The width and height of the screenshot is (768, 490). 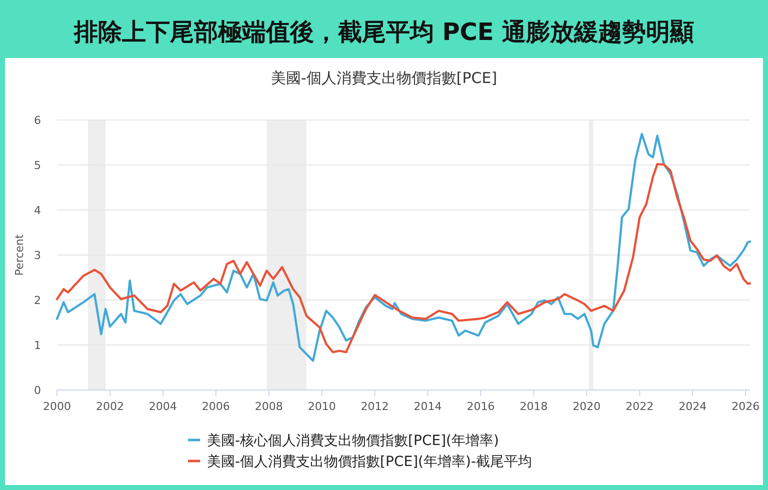 I want to click on chart-title: 排除上下尾部極端值後，截尾平均 PCE 通膨放緩趨勢明顯, so click(x=383, y=32).